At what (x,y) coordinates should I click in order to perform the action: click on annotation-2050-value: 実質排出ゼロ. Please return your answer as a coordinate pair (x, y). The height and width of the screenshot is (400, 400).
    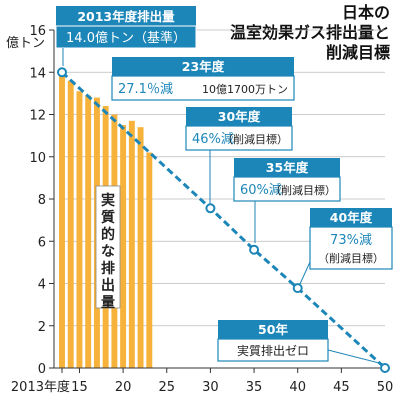
    Looking at the image, I should click on (273, 350).